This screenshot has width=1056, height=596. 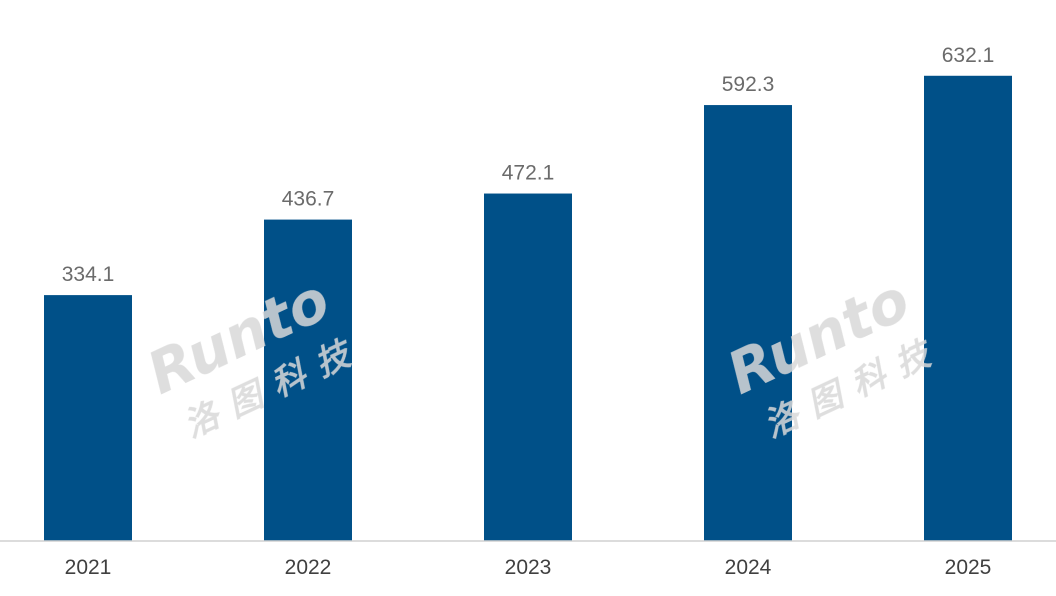 I want to click on value-label-2021: 334.1, so click(x=88, y=274).